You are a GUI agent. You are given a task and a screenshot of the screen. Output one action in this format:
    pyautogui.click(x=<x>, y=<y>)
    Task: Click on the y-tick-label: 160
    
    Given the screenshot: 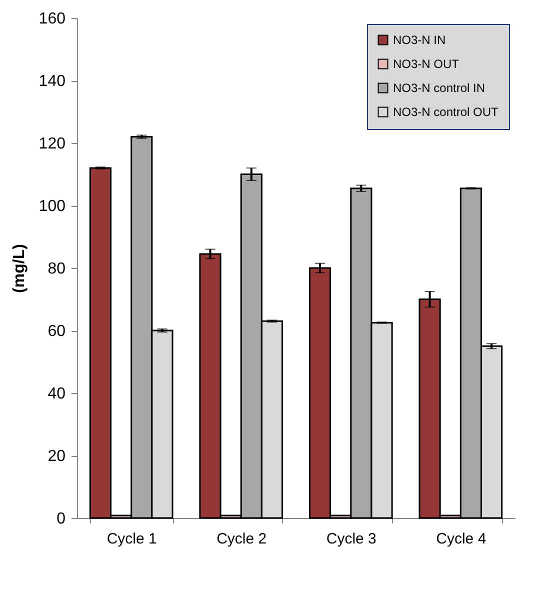 What is the action you would take?
    pyautogui.click(x=52, y=19)
    